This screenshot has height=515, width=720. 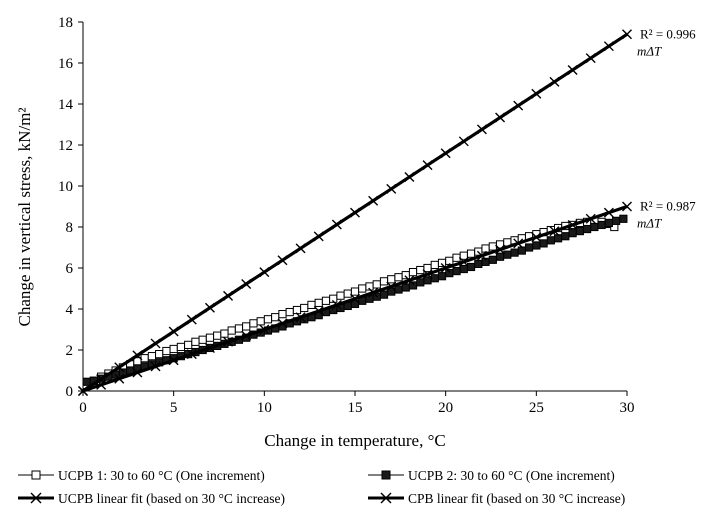 I want to click on x-tick-label-2: 10, so click(x=264, y=408).